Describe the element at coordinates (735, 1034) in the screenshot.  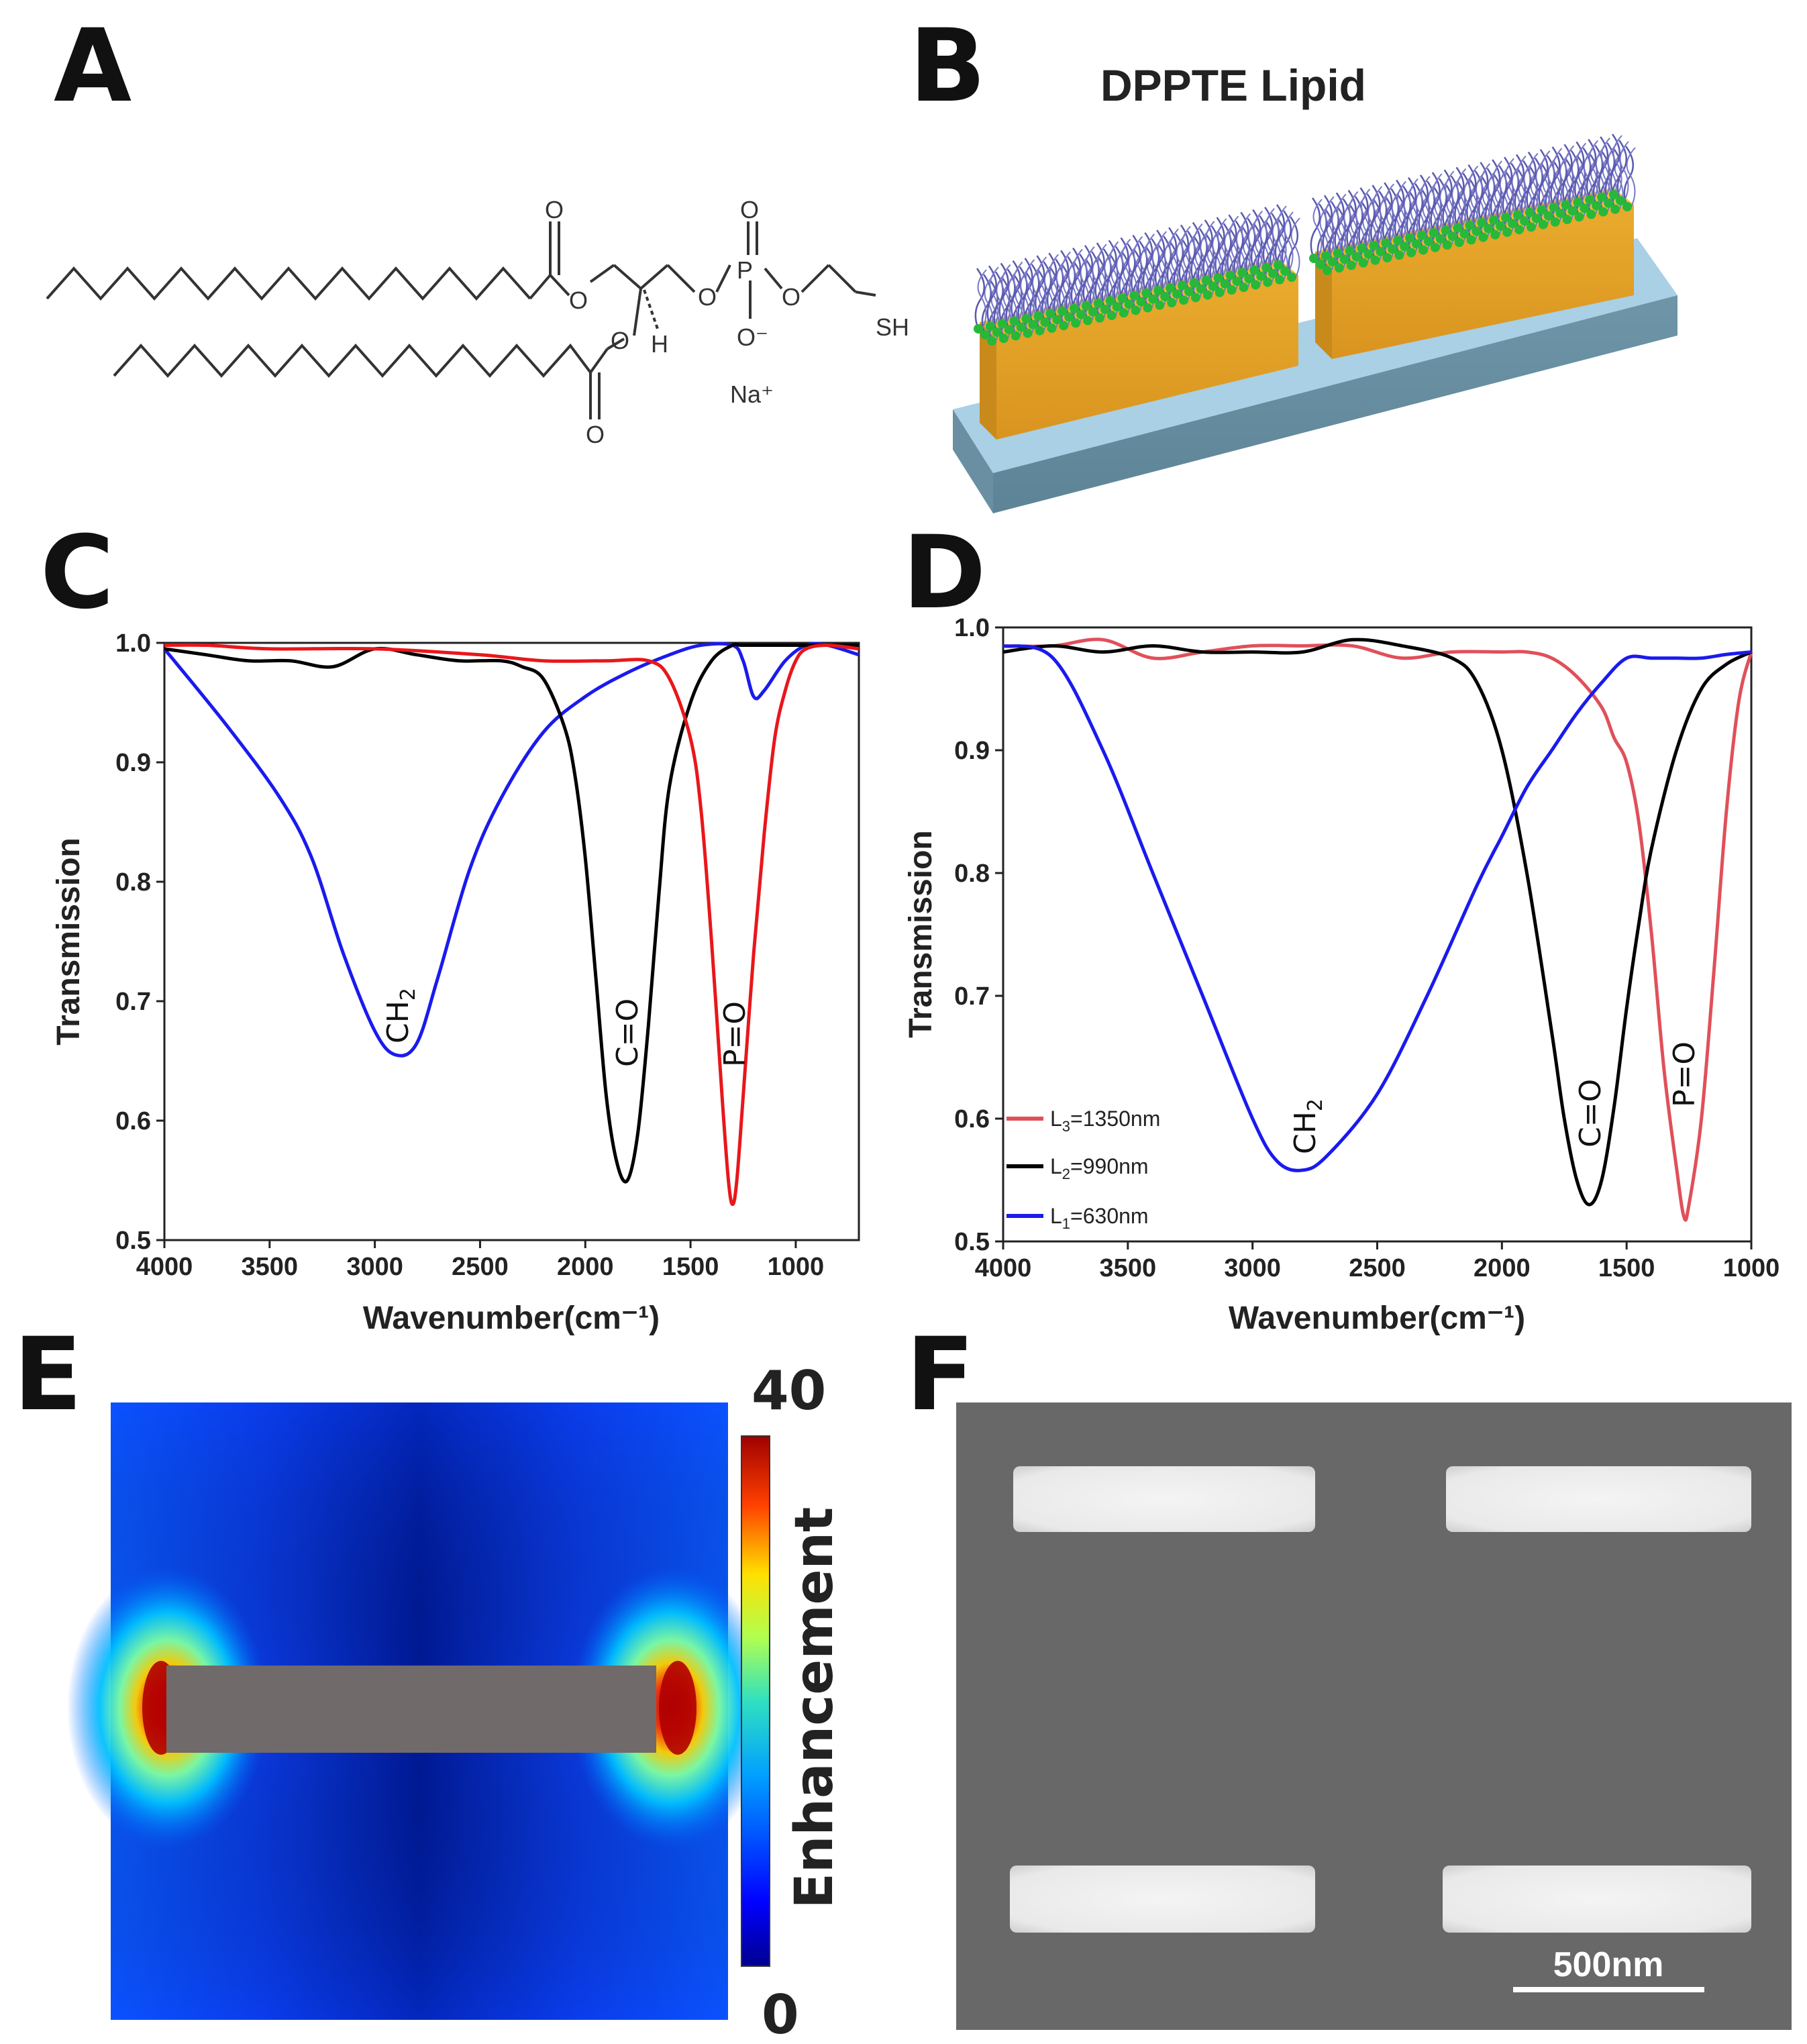
I see `chart-c-annotation-po: P=O` at that location.